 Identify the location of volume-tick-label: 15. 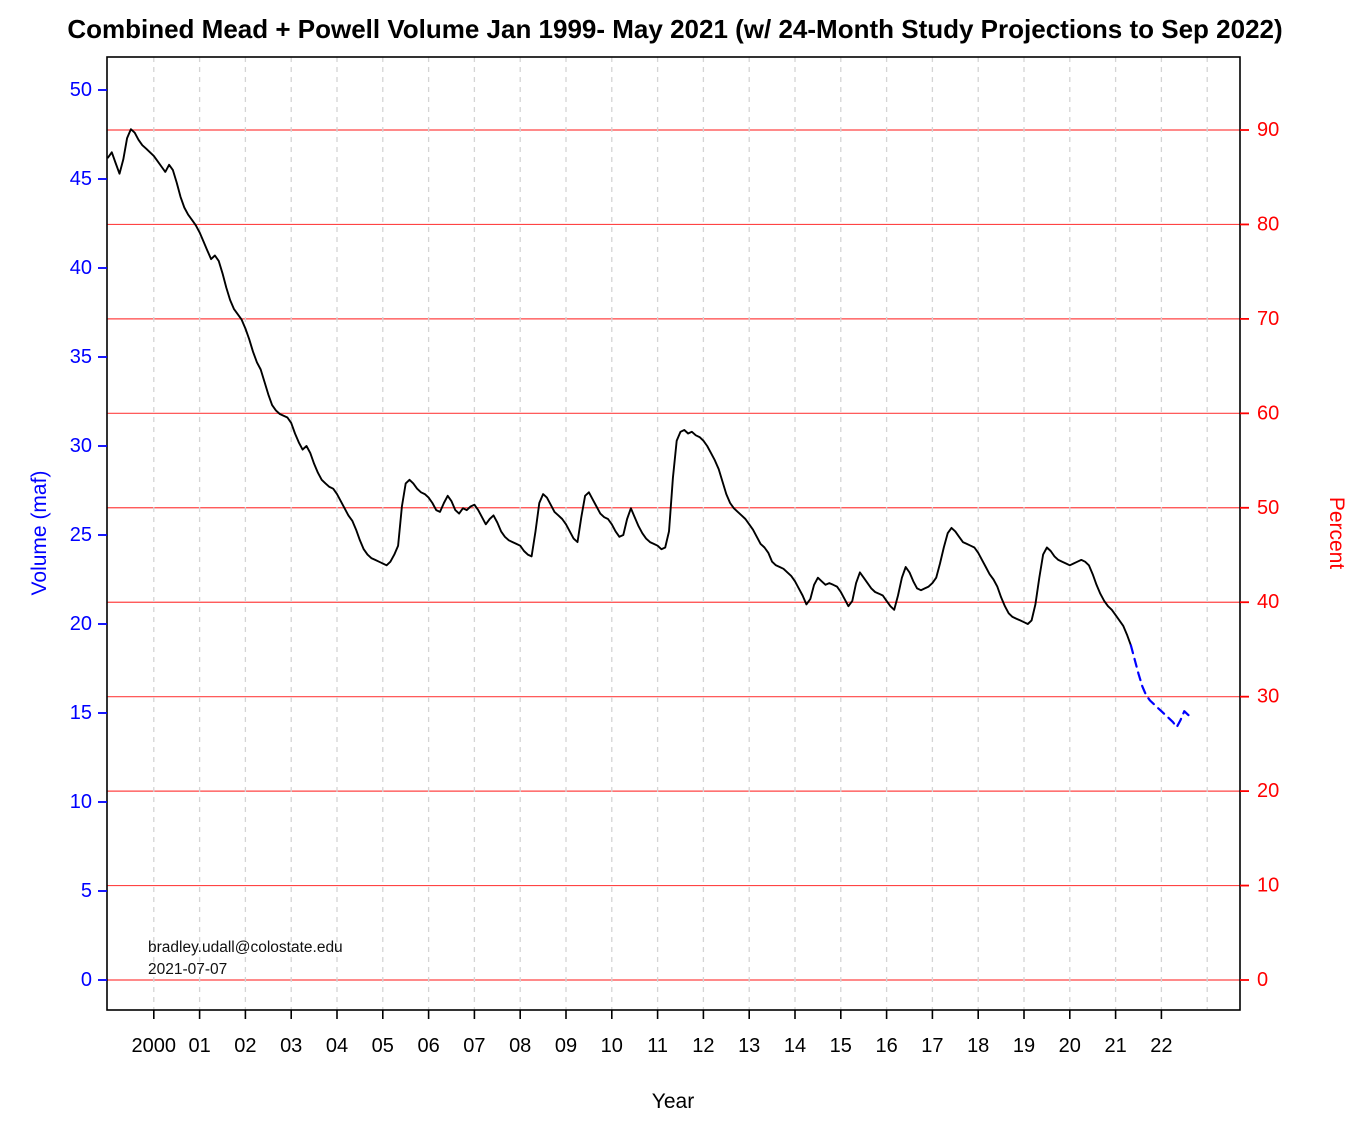
(81, 713).